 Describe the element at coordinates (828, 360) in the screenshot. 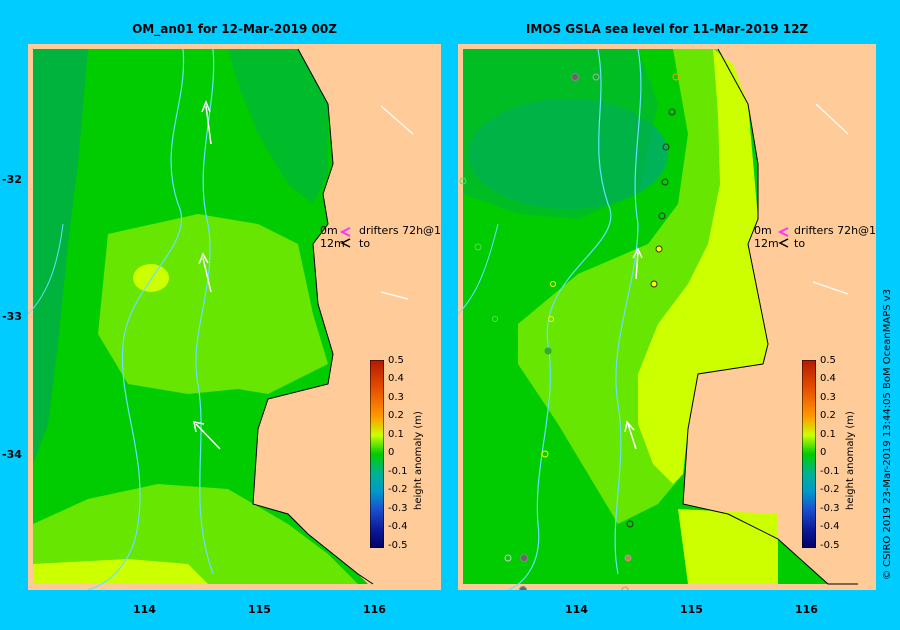

I see `right-cb-label: 0.5` at that location.